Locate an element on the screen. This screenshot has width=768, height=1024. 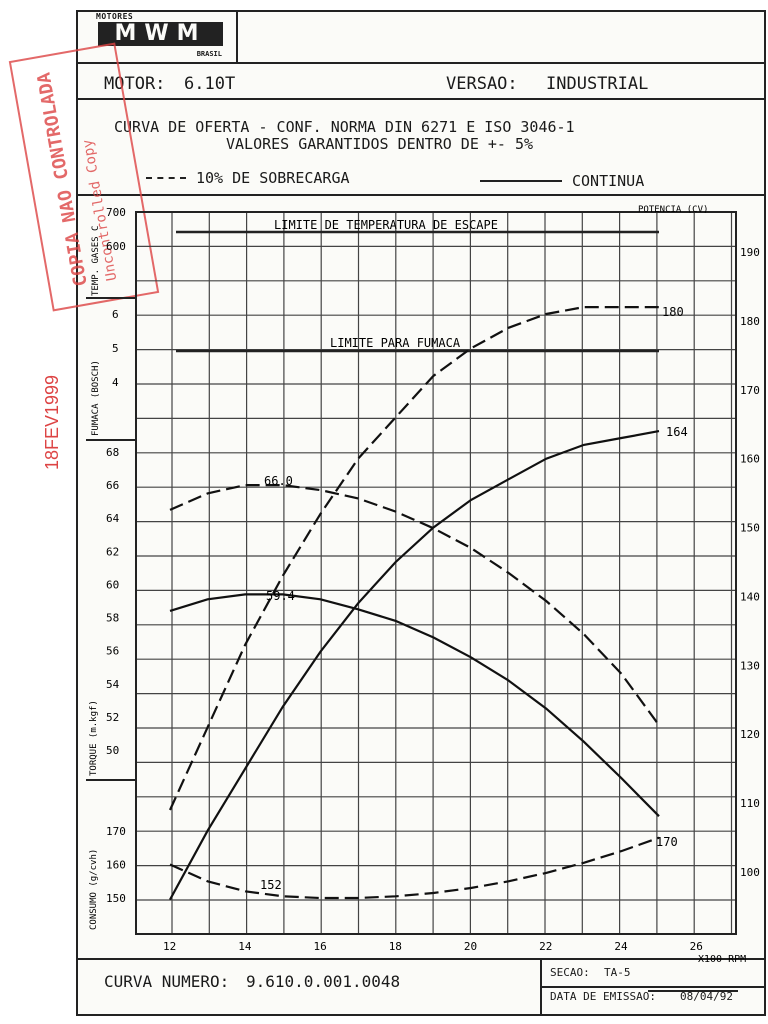
issue-date-label: DATA DE EMISSAO: is located at coordinates (603, 996).